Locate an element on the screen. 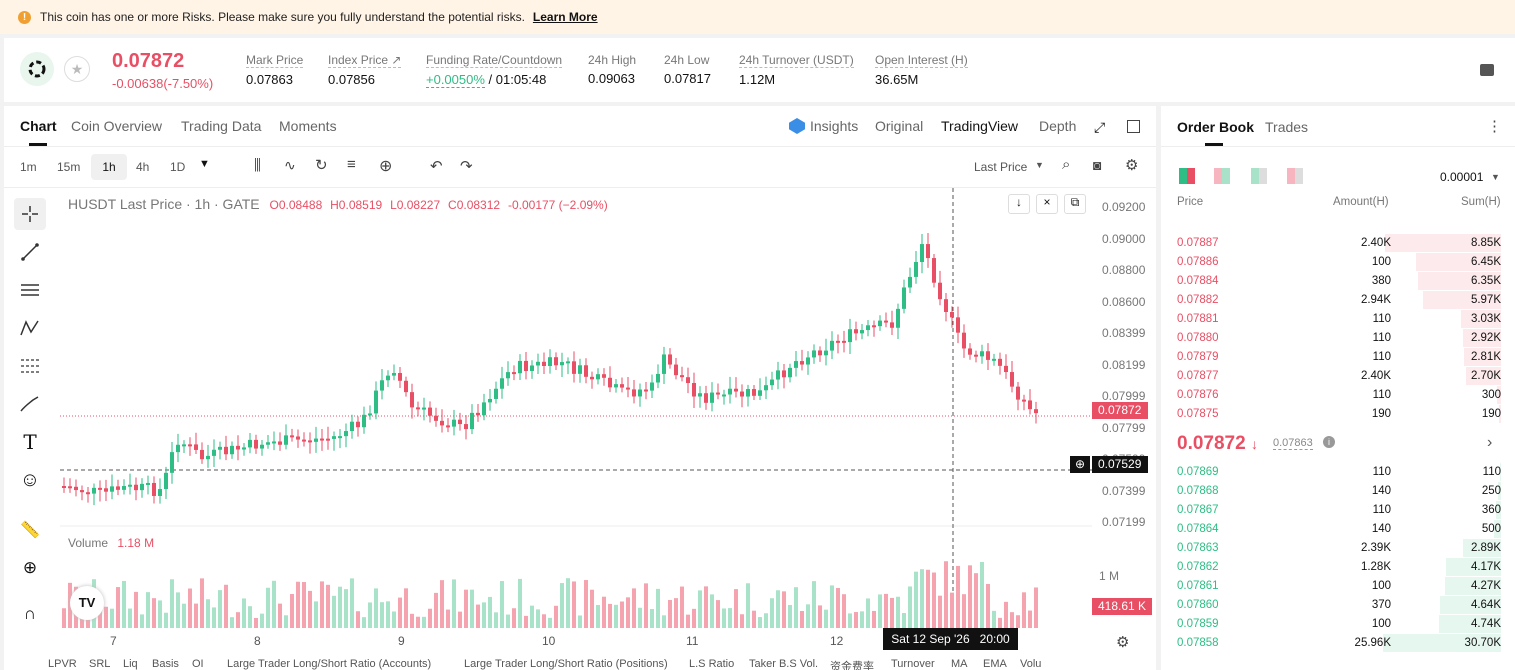 The height and width of the screenshot is (670, 1515). ask-row: 0.07875 190 190 is located at coordinates (1338, 414).